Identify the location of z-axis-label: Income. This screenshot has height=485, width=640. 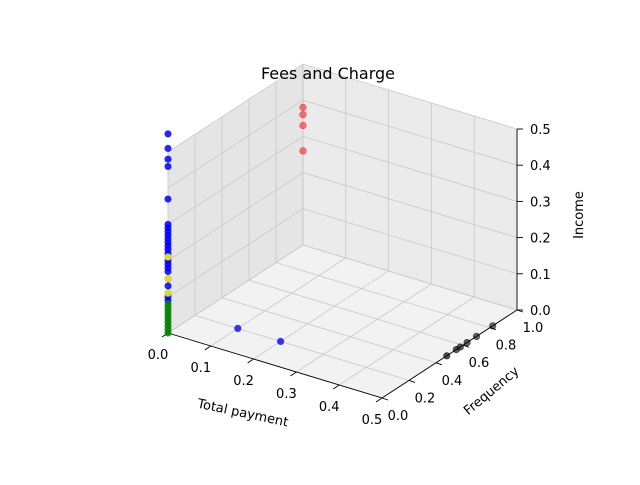
(579, 215).